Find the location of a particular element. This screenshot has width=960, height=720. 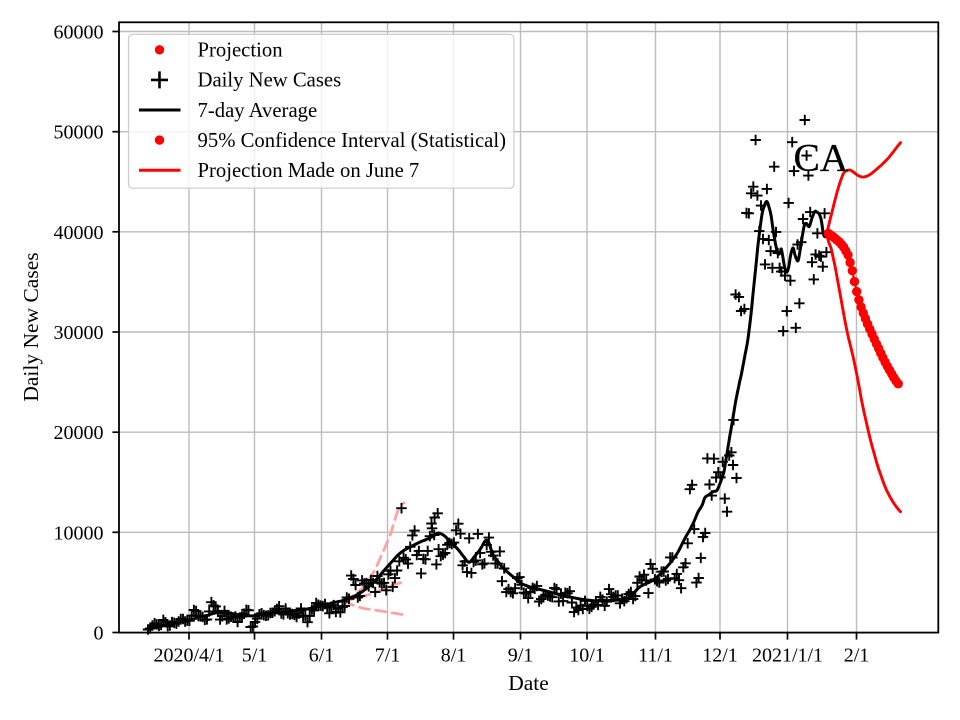

svg-text: 0 is located at coordinates (99, 634).